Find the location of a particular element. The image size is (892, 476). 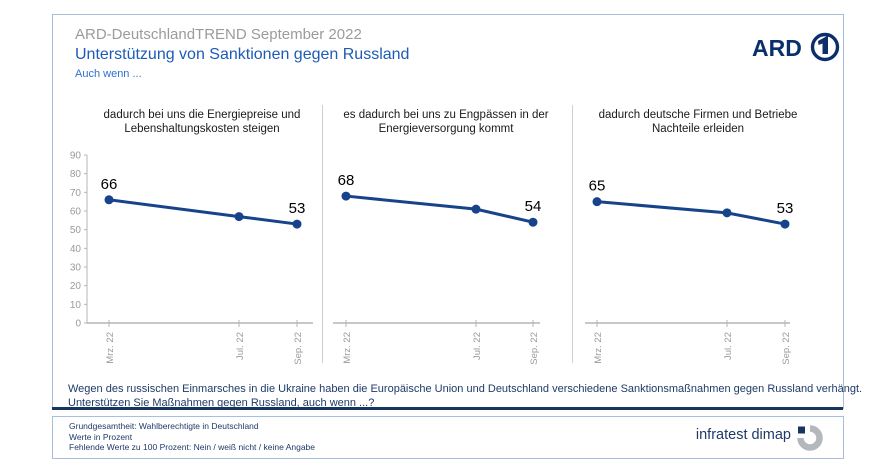

ard-logo-icon: ARD is located at coordinates (798, 50).